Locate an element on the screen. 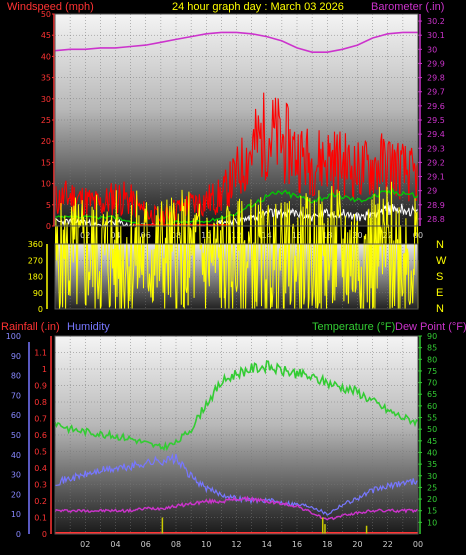 The image size is (466, 555). barometer-y-tick-label: 29 is located at coordinates (432, 191).